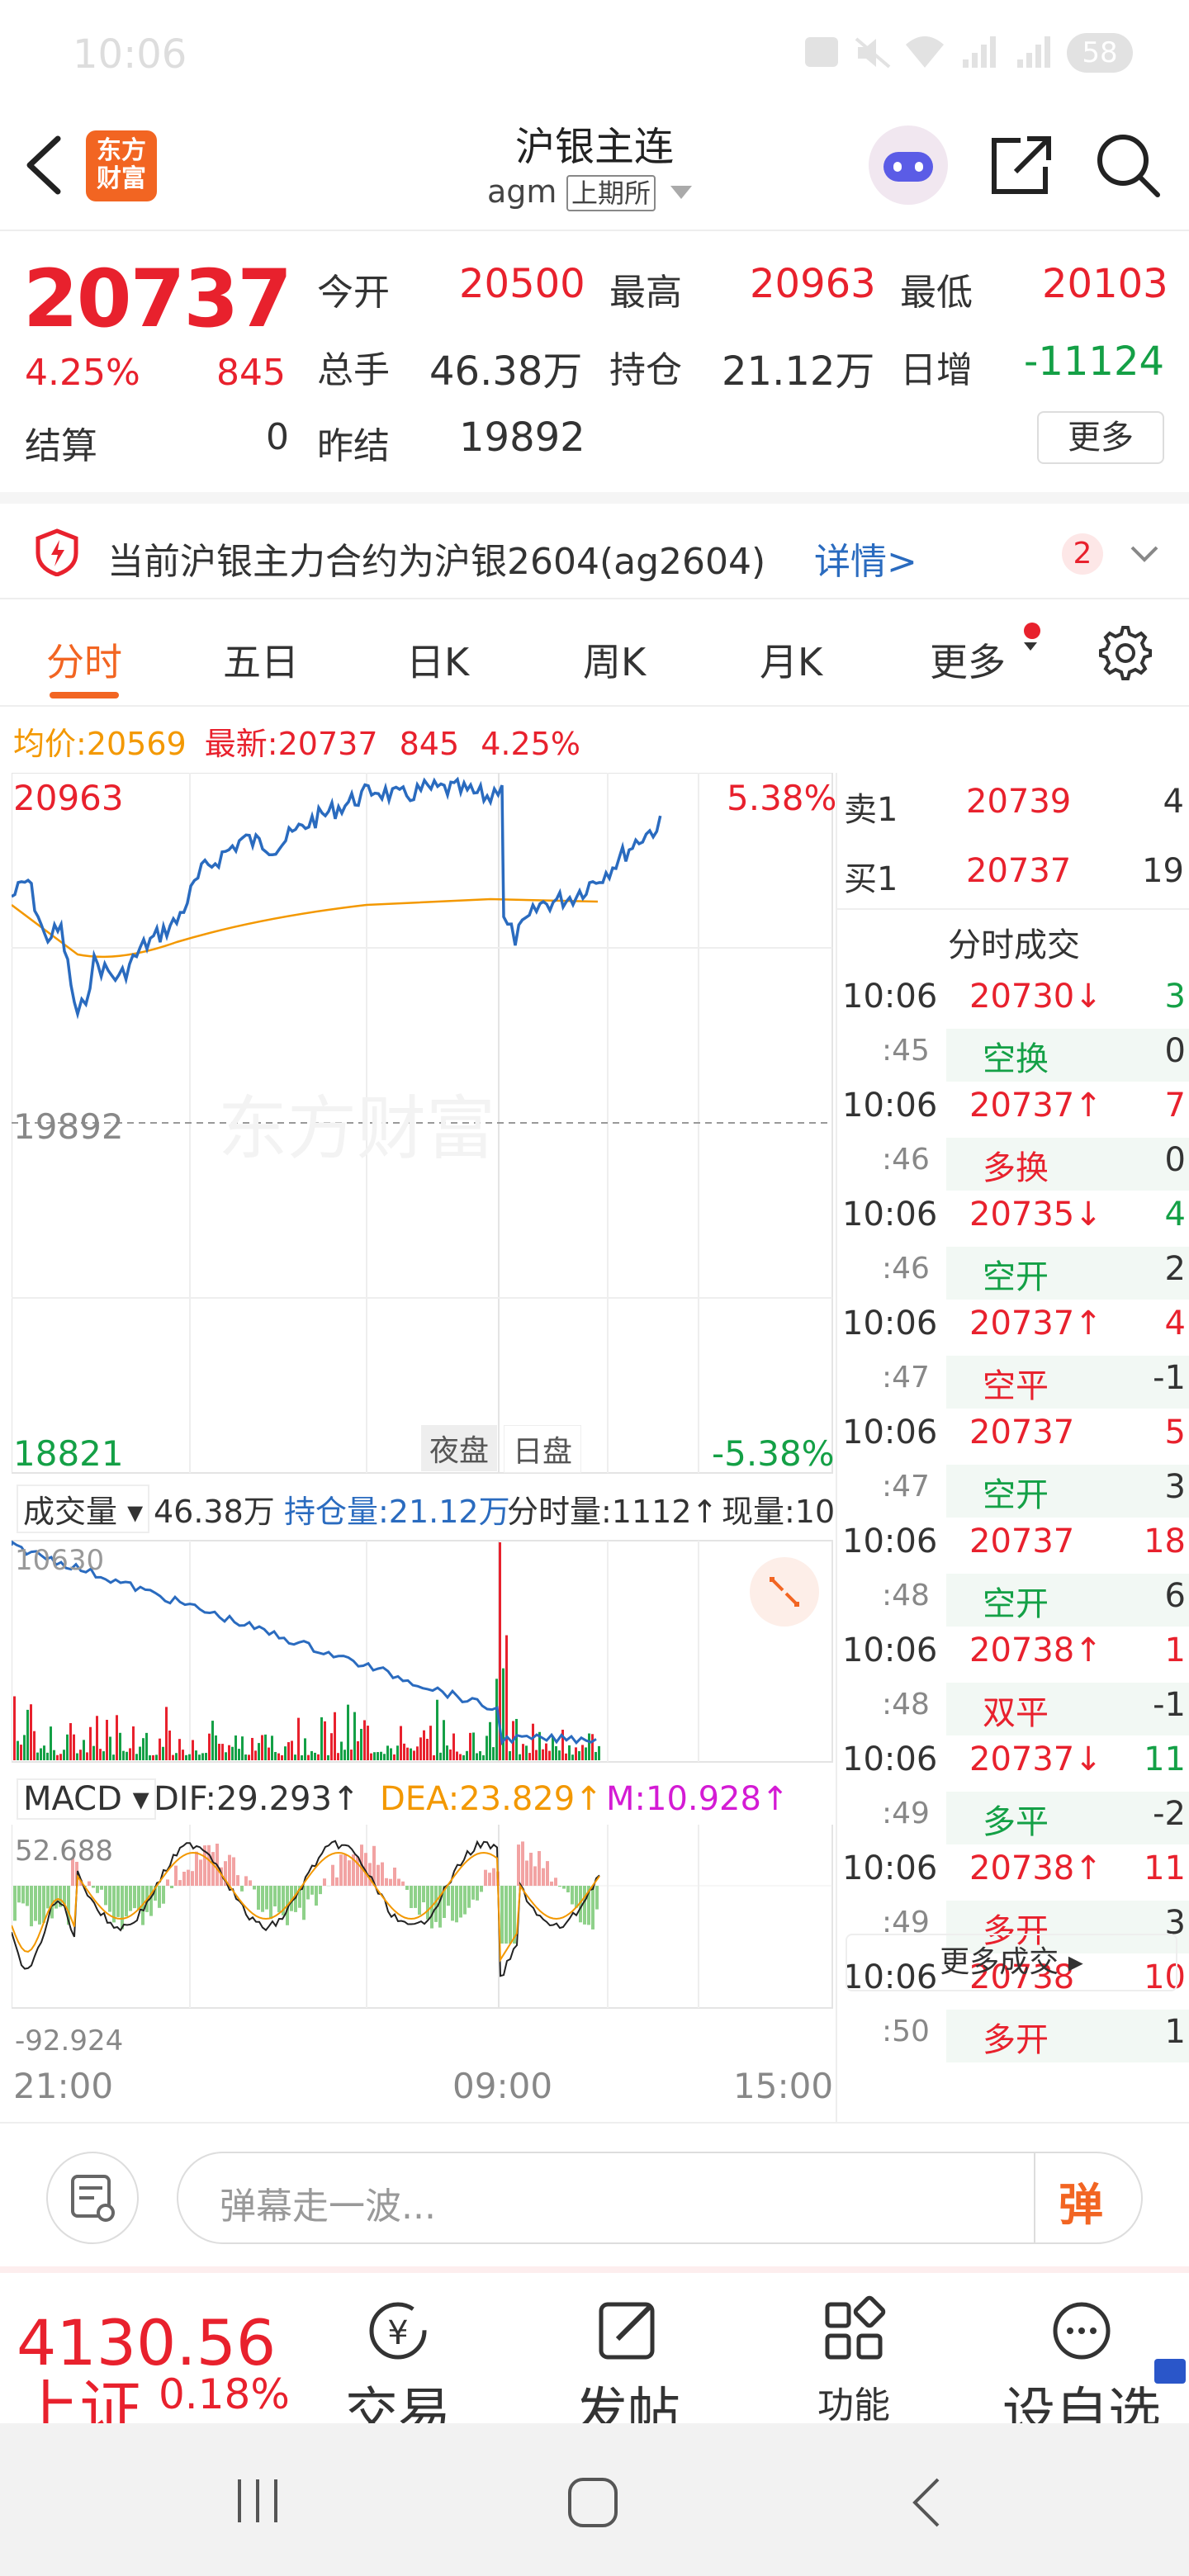  I want to click on danmu-input: 弹幕走一波... 弹, so click(660, 2198).